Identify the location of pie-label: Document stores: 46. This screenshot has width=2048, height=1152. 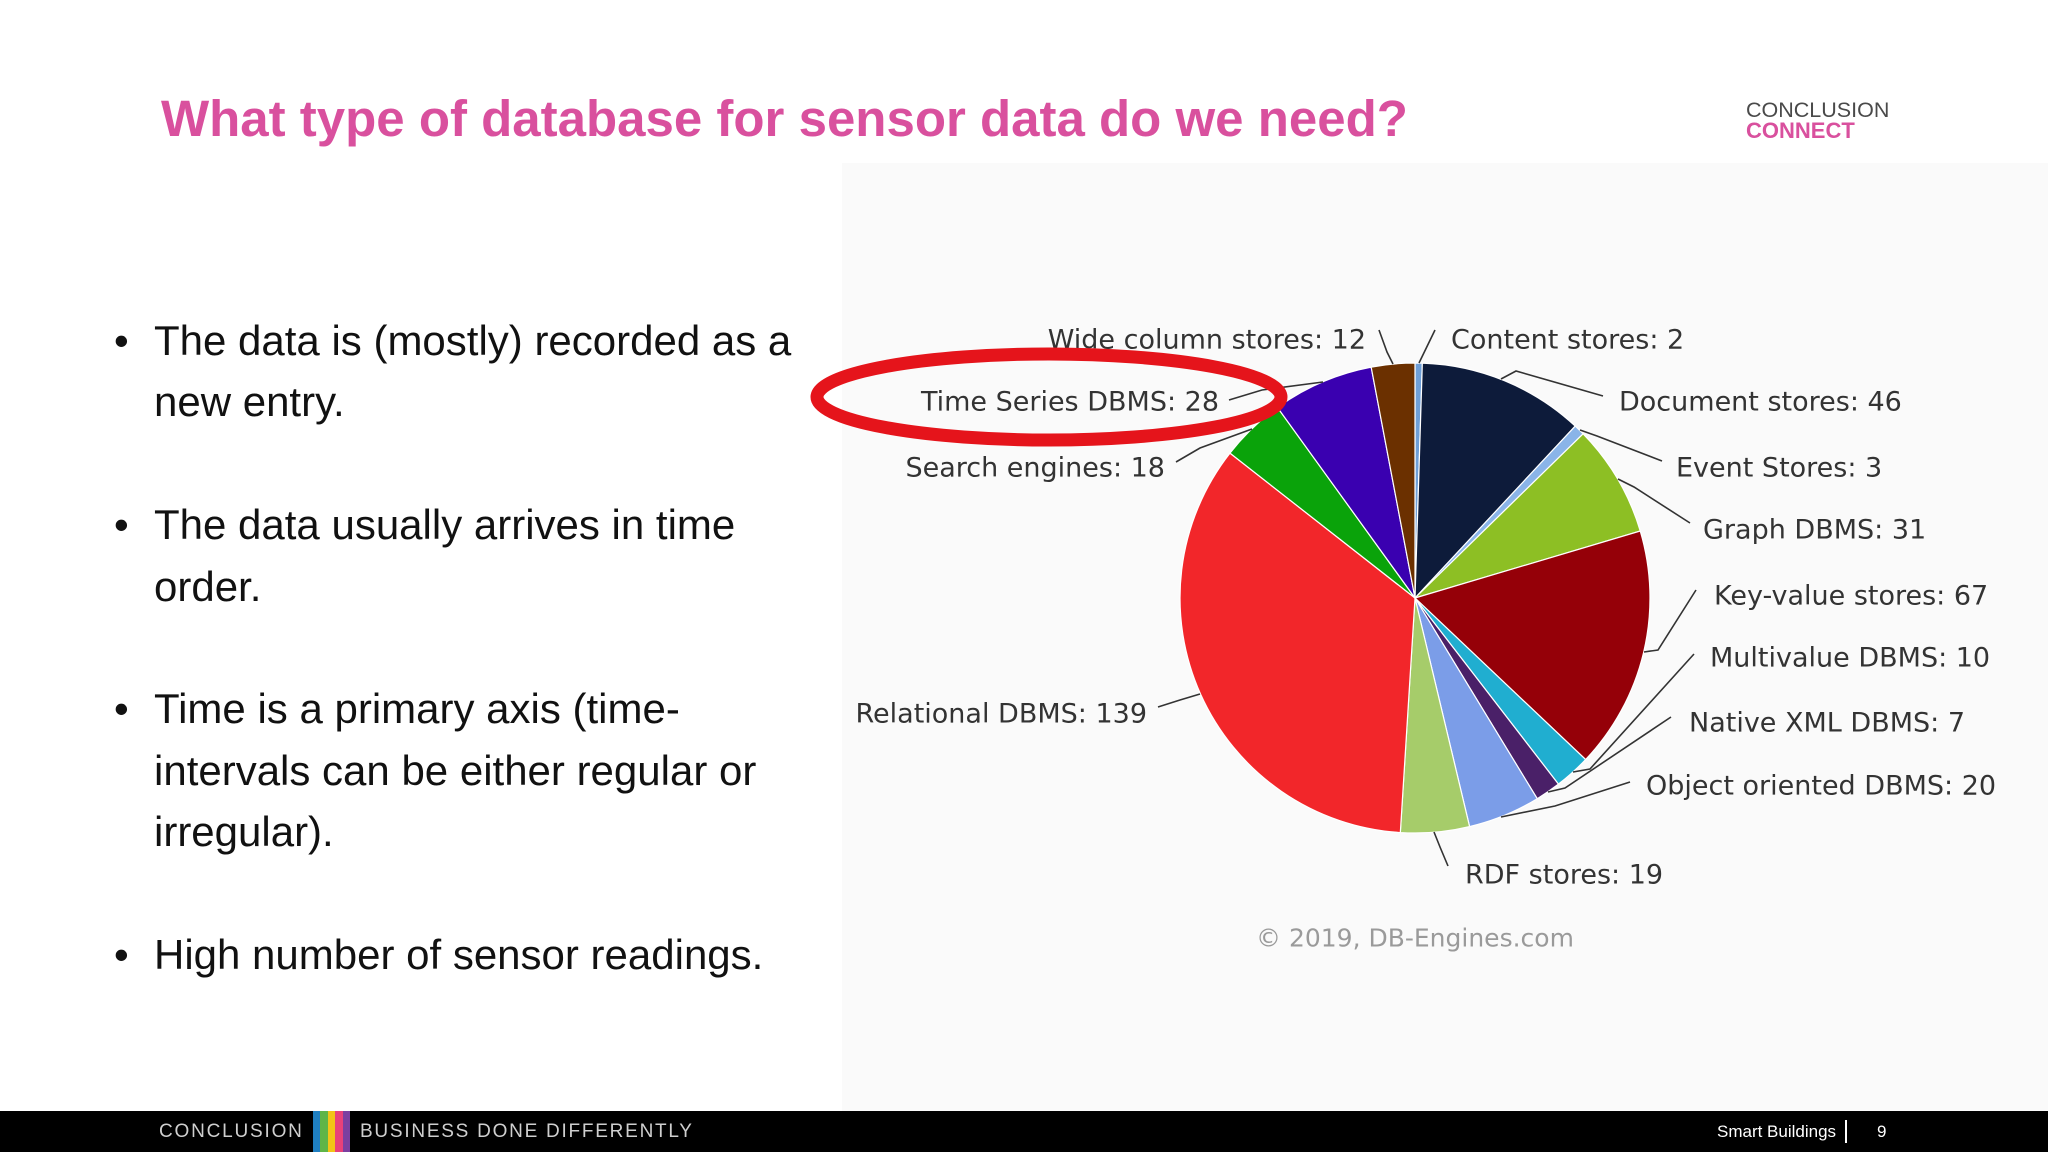
(1760, 402).